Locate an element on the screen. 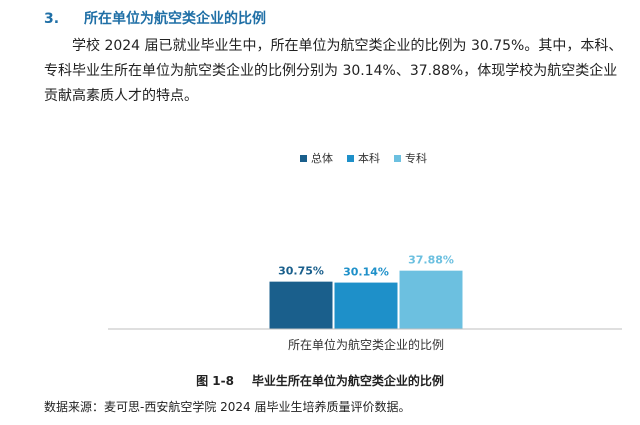 Image resolution: width=640 pixels, height=425 pixels. legend-label: 专科 is located at coordinates (416, 158).